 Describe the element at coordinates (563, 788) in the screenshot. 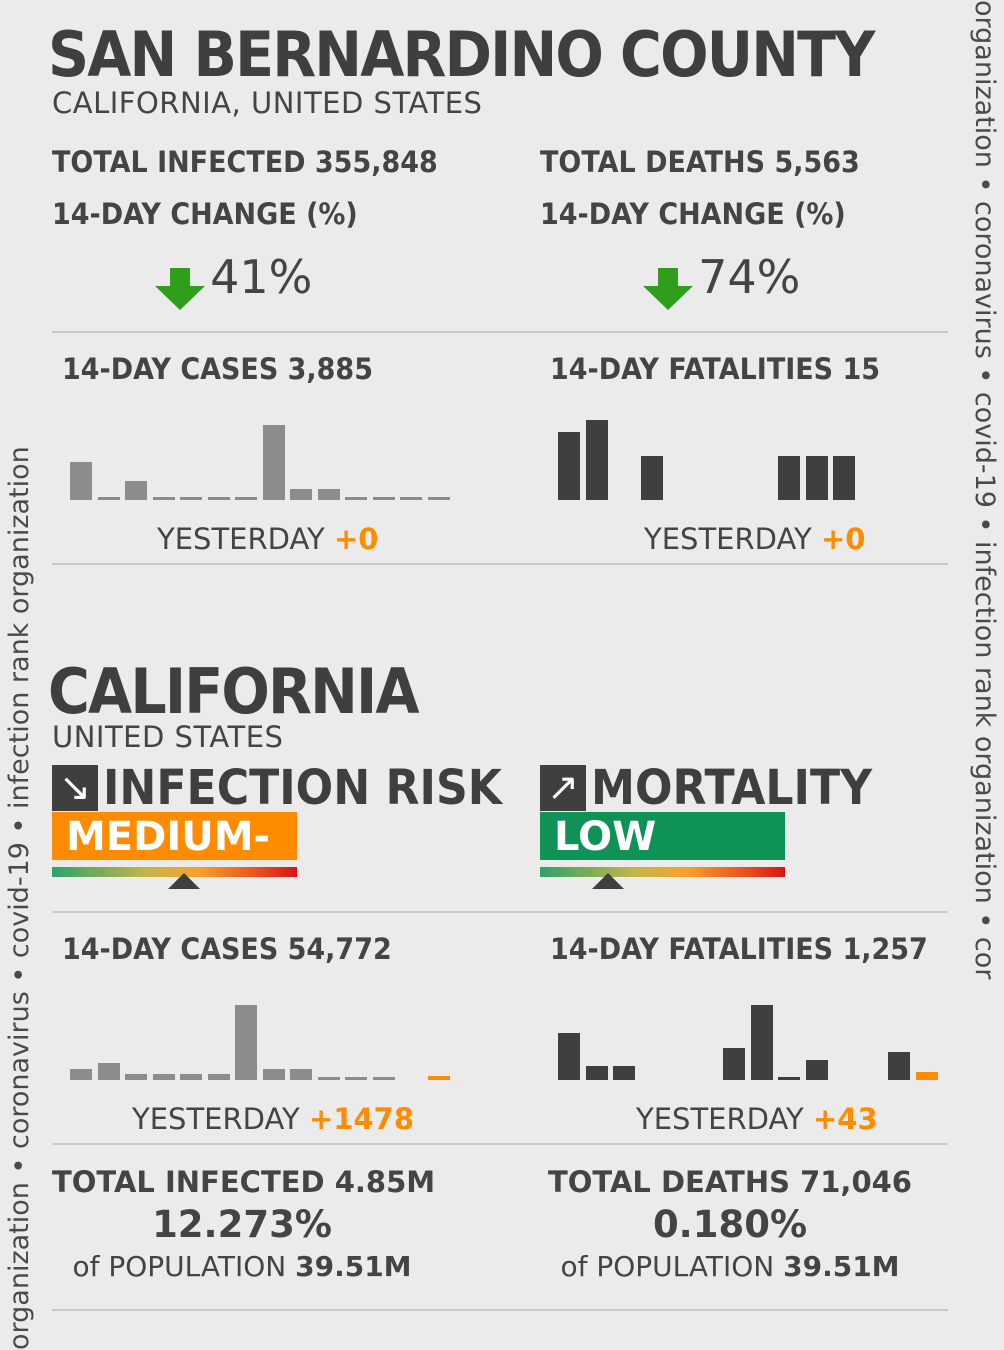

I see `trend-up-icon: ↗` at that location.